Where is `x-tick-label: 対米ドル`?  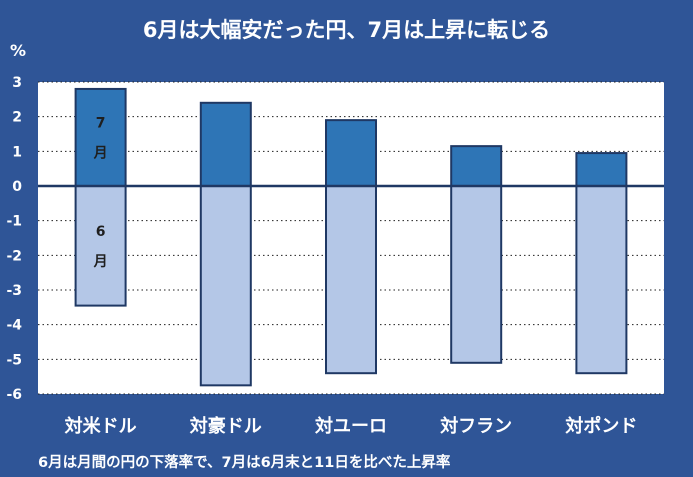
x-tick-label: 対米ドル is located at coordinates (100, 426).